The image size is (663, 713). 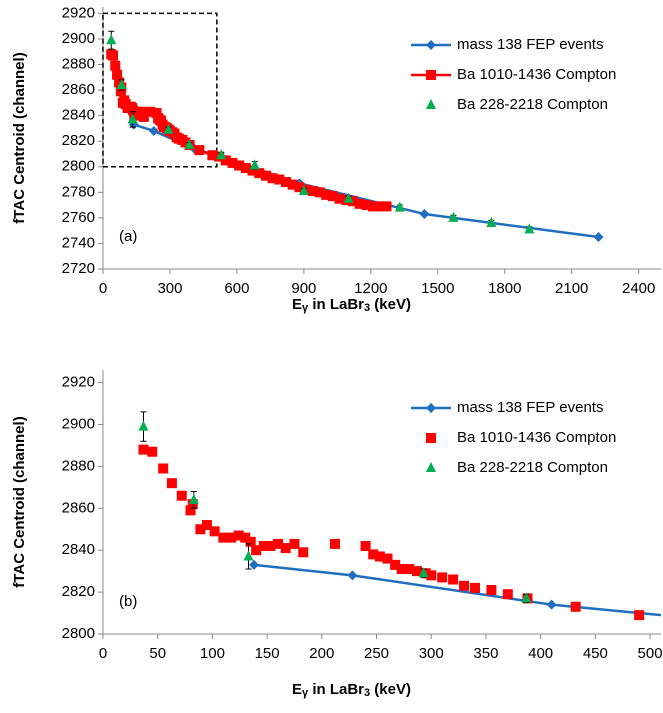 I want to click on legend-label: Ba 228-2218 Compton, so click(x=532, y=104).